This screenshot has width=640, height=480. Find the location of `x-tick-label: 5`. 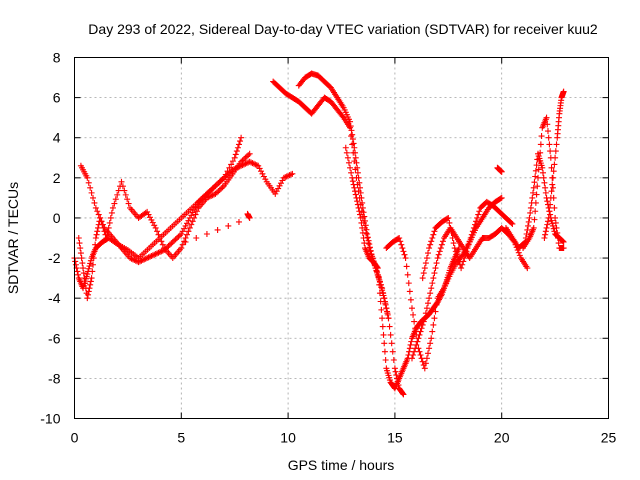

x-tick-label: 5 is located at coordinates (181, 438).